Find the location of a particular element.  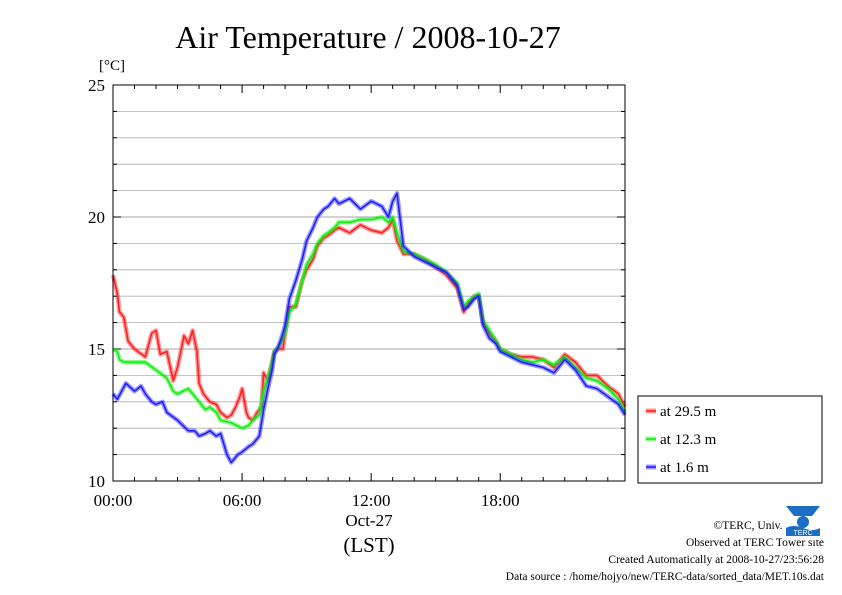

legend-label: at 12.3 m is located at coordinates (688, 440).